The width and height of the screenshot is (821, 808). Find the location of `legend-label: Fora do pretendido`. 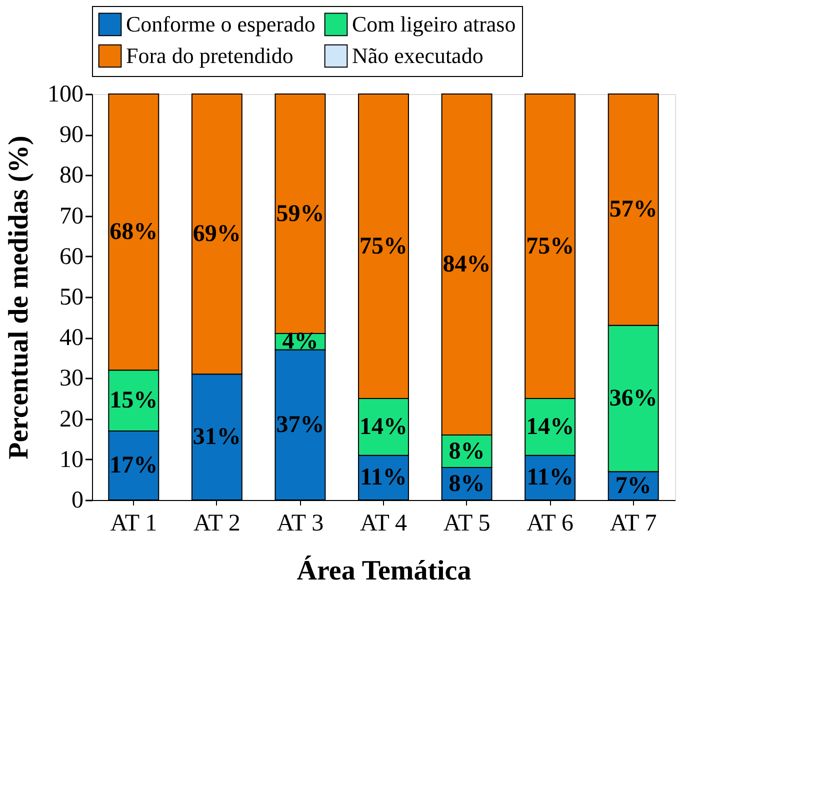

legend-label: Fora do pretendido is located at coordinates (210, 55).